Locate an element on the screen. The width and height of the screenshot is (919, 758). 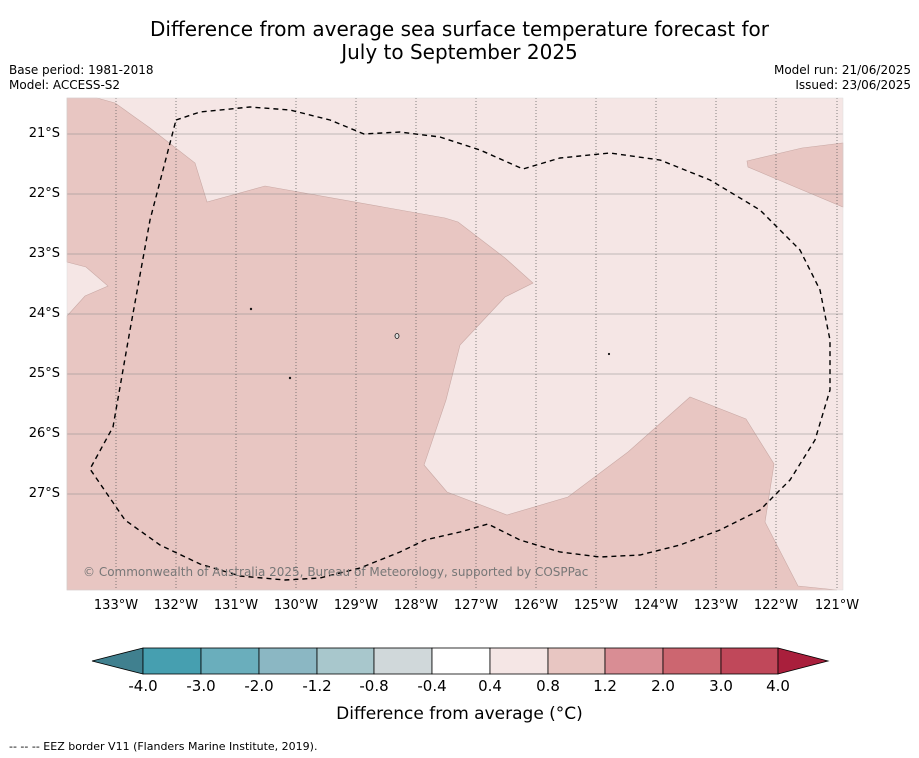
lon-label: 128°W is located at coordinates (416, 605).